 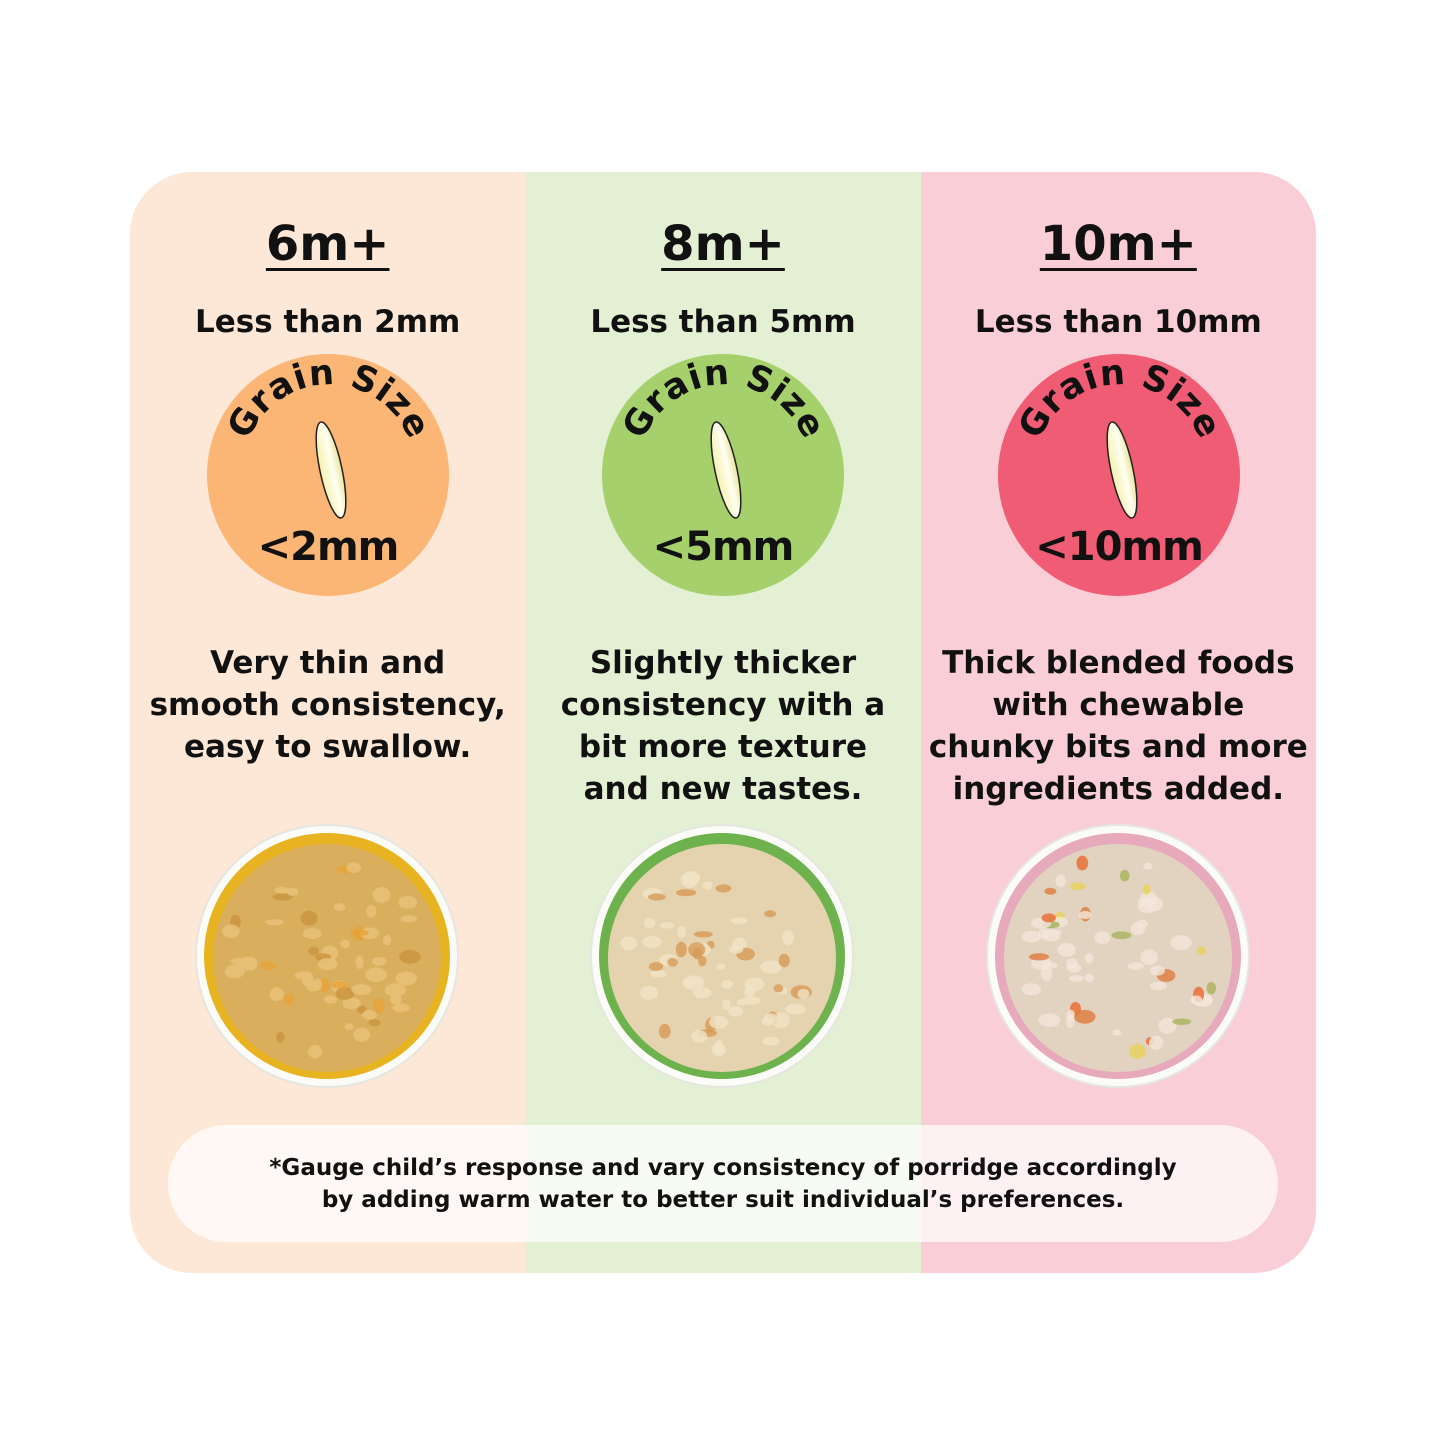 What do you see at coordinates (1119, 547) in the screenshot?
I see `badge-size-label: <10mm` at bounding box center [1119, 547].